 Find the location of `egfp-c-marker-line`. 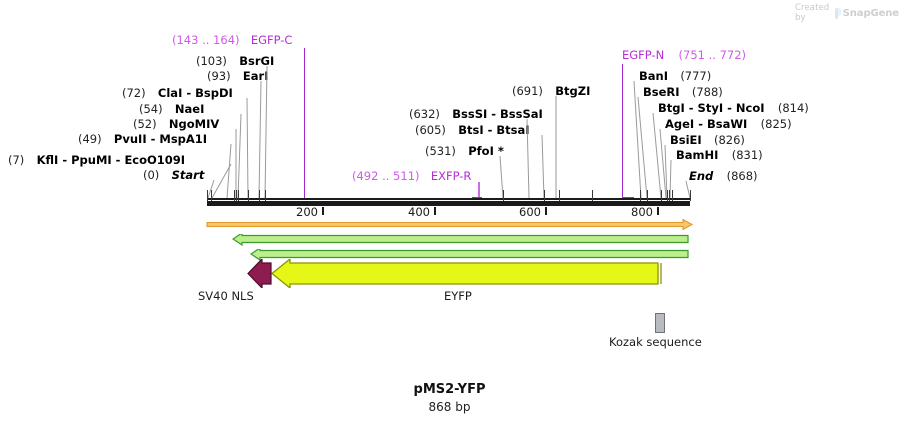

egfp-c-marker-line is located at coordinates (305, 124).